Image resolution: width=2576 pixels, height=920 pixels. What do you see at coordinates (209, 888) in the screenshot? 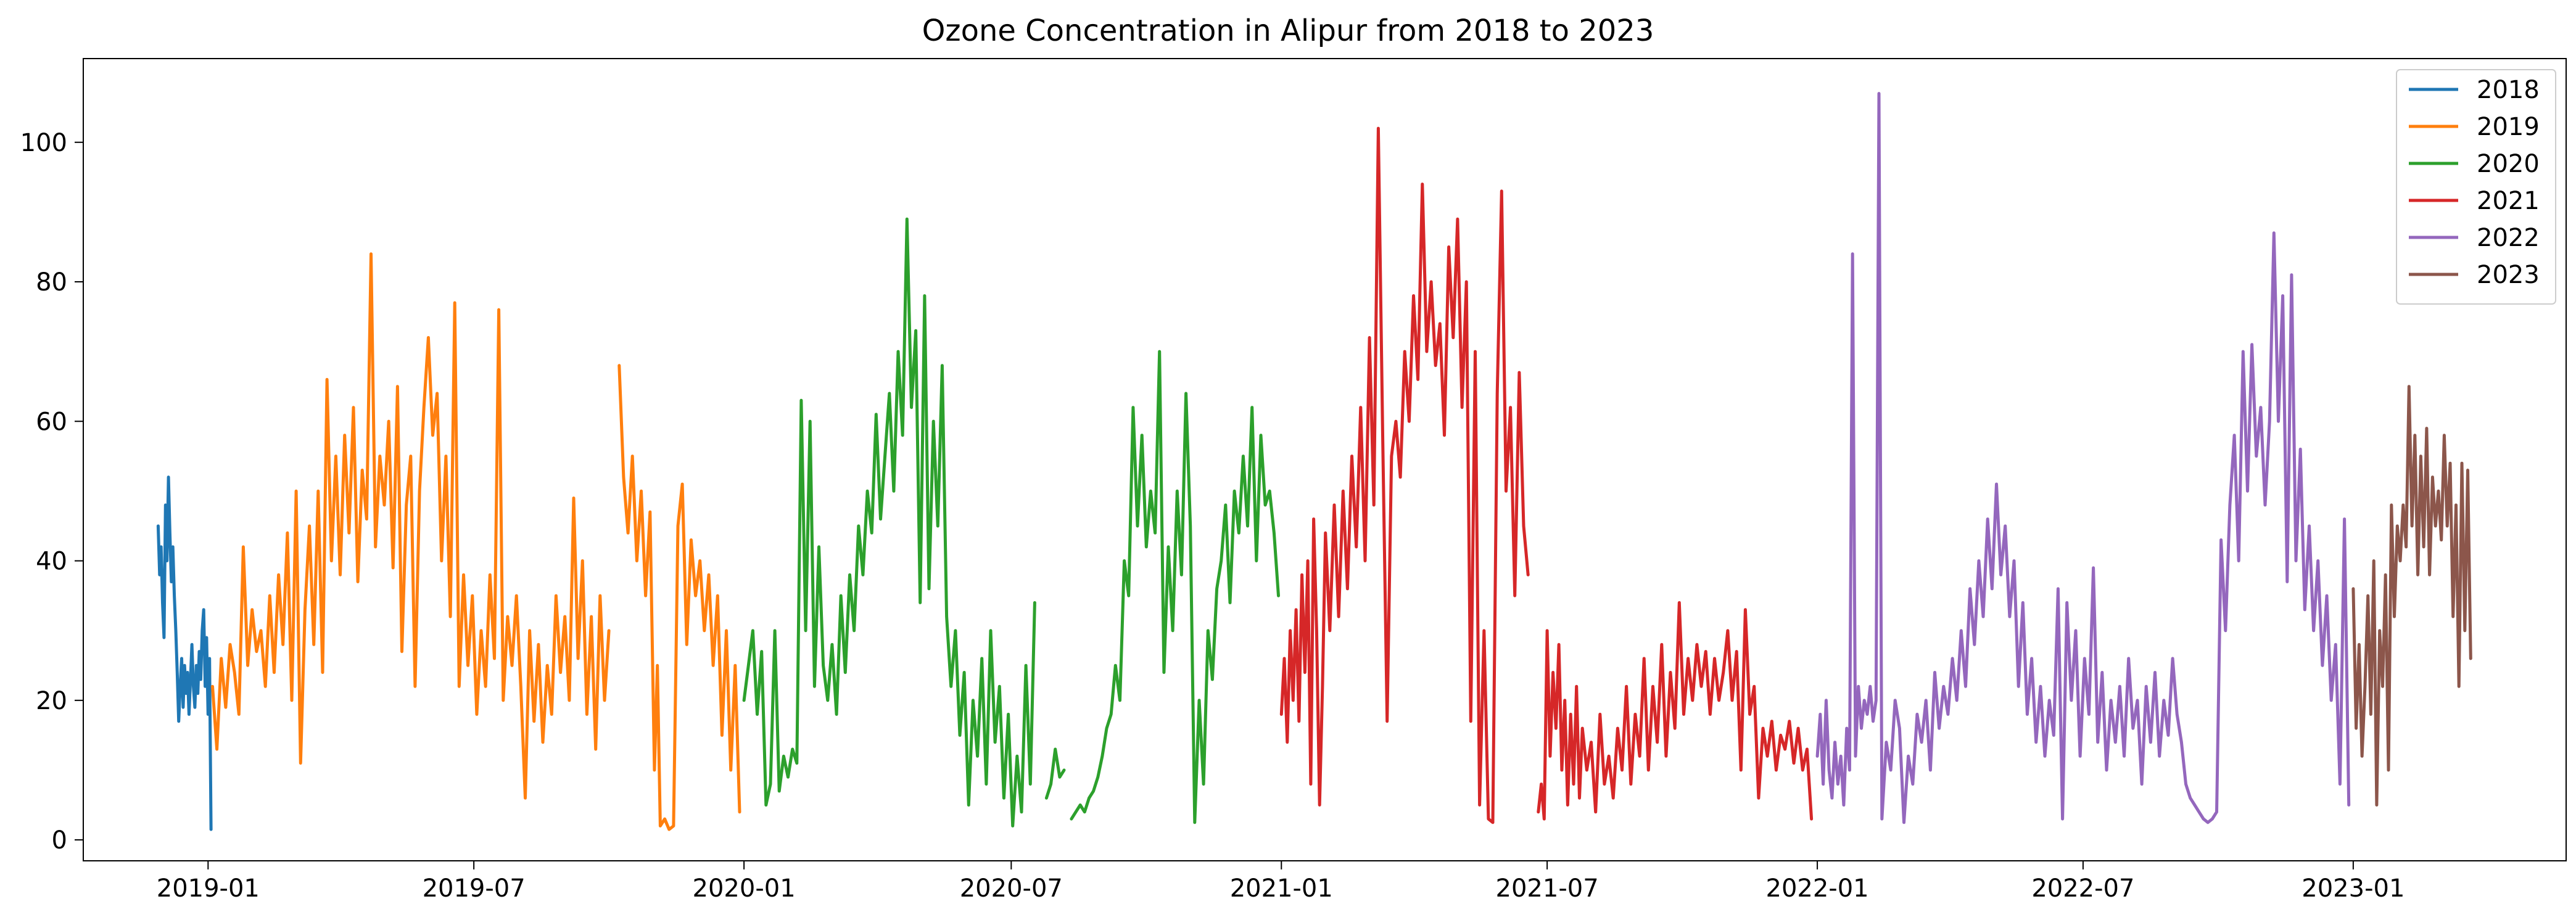
I see `x-tick-label: 2019-01` at bounding box center [209, 888].